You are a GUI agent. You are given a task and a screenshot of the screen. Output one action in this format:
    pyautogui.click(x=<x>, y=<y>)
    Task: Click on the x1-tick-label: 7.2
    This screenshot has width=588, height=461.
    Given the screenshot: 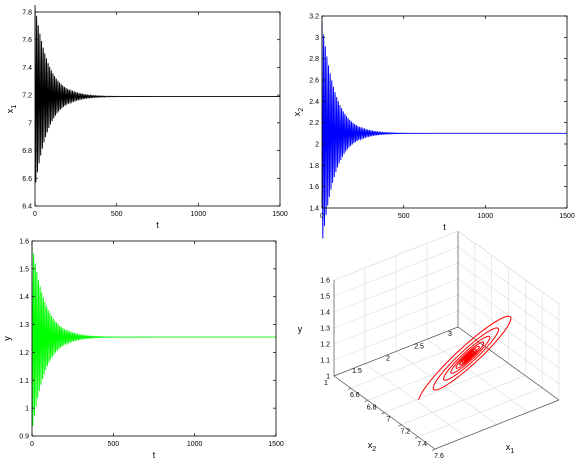 What is the action you would take?
    pyautogui.click(x=405, y=432)
    